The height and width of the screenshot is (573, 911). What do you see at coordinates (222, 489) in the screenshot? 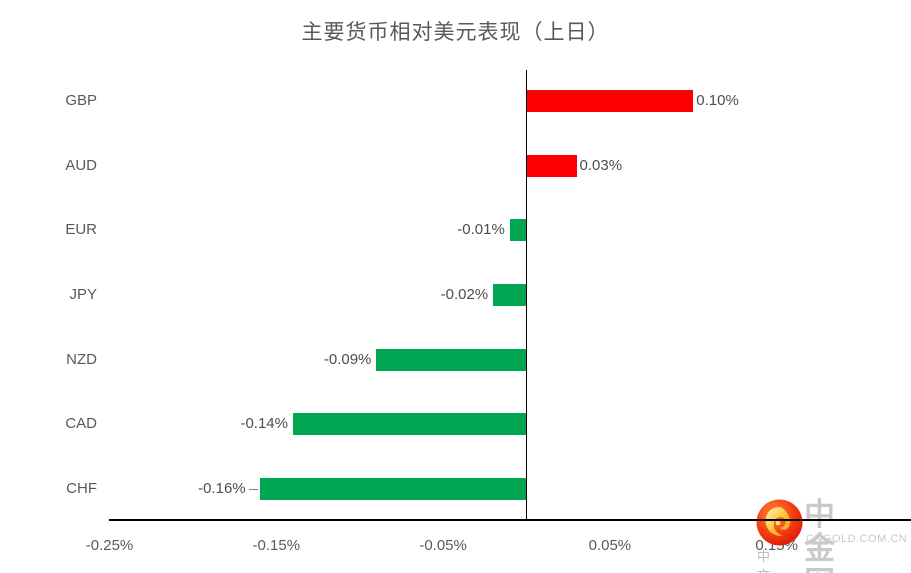
I see `data-label-chf: -0.16%` at bounding box center [222, 489].